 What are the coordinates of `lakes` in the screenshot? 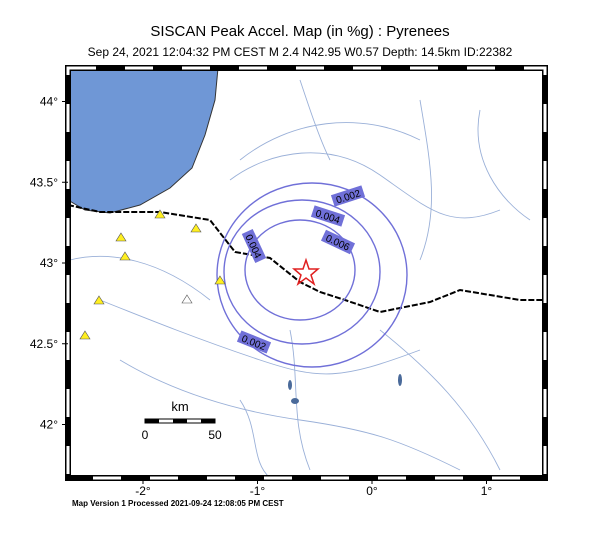 It's located at (345, 389).